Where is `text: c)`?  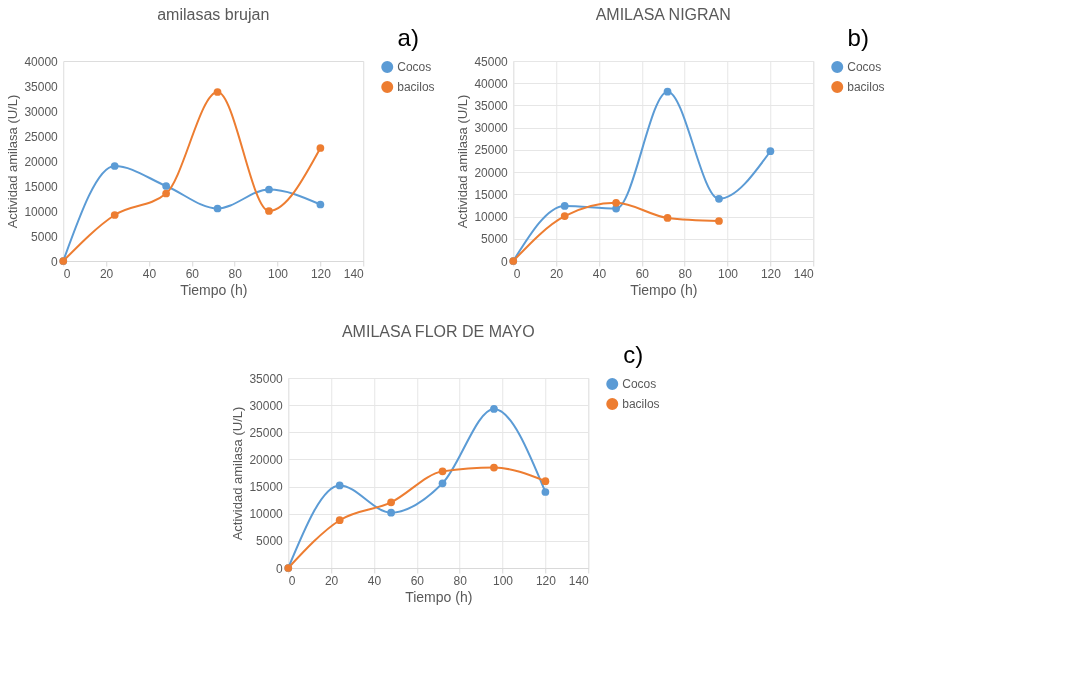
text: c) is located at coordinates (633, 354).